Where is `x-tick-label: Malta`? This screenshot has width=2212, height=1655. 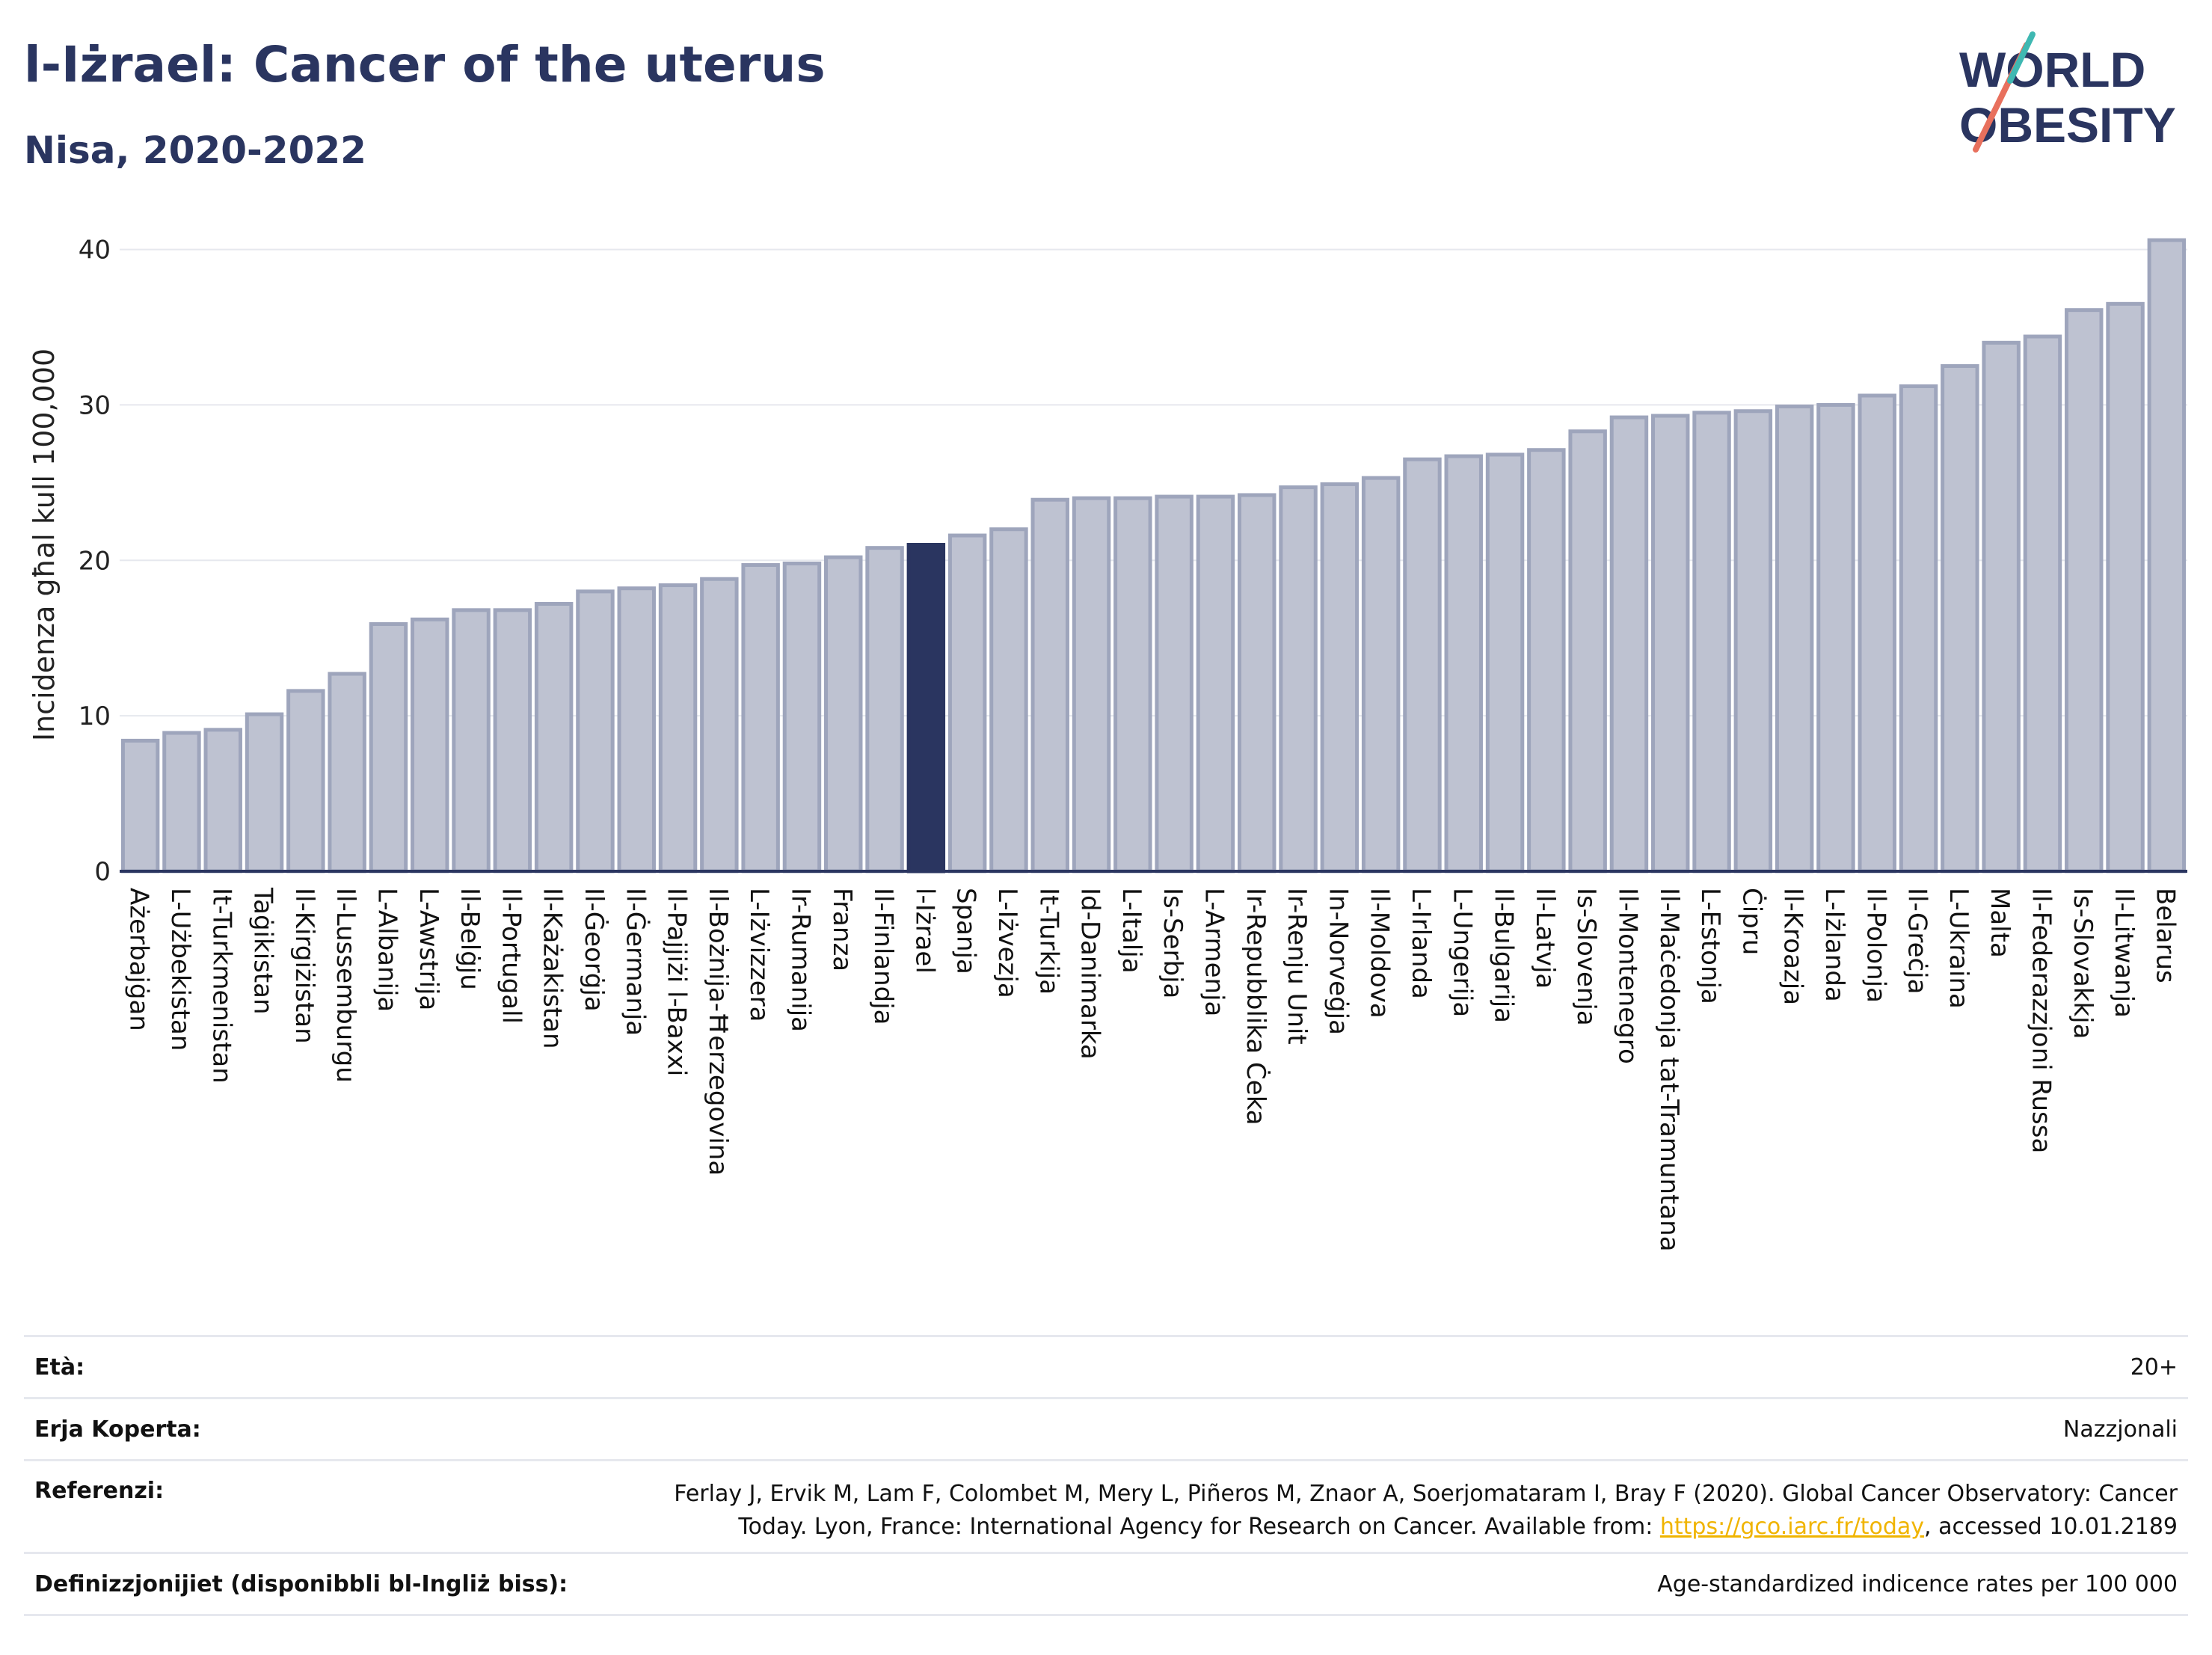 x-tick-label: Malta is located at coordinates (2000, 923).